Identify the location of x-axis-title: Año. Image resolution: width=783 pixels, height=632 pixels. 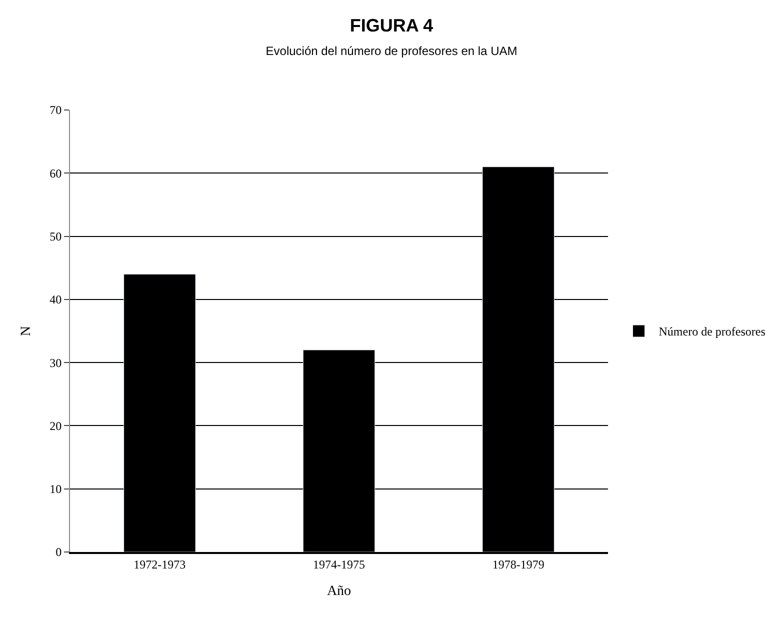
(339, 592).